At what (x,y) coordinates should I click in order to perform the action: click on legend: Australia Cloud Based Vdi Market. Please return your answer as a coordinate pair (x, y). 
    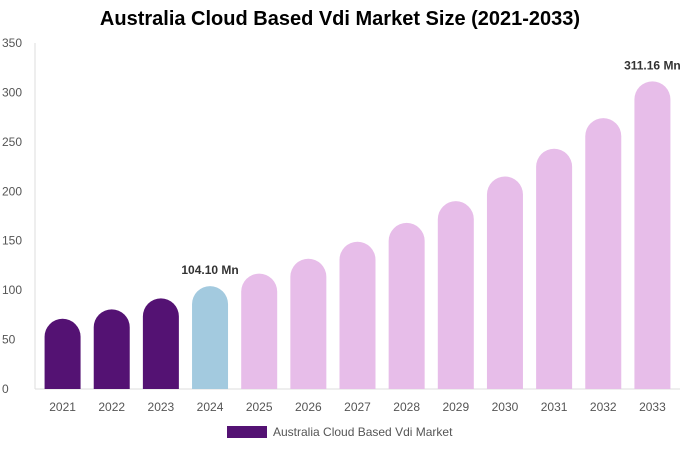
    Looking at the image, I should click on (339, 432).